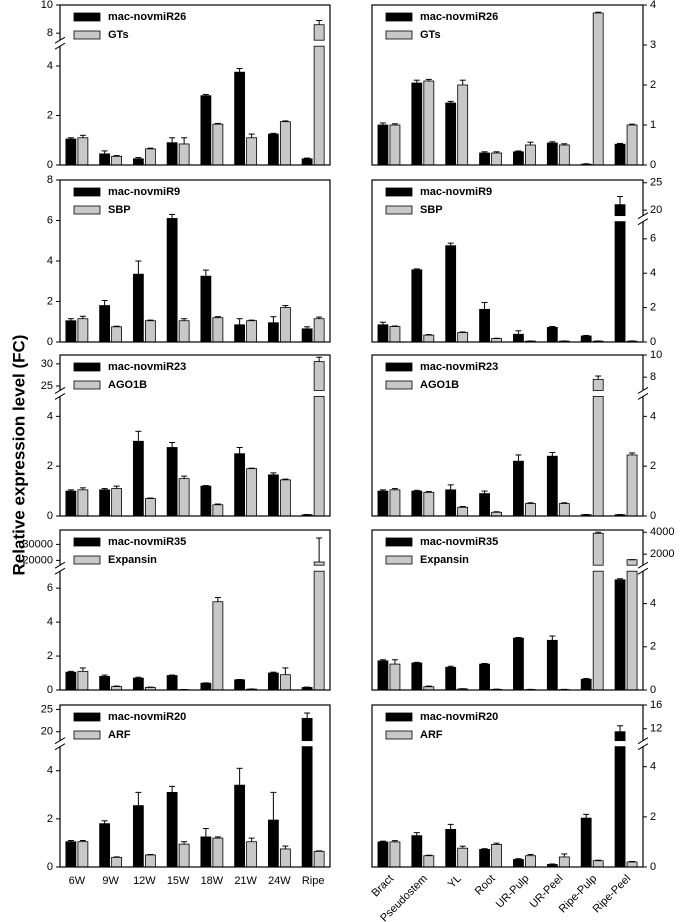  Describe the element at coordinates (656, 705) in the screenshot. I see `y-tick-label: 16` at that location.